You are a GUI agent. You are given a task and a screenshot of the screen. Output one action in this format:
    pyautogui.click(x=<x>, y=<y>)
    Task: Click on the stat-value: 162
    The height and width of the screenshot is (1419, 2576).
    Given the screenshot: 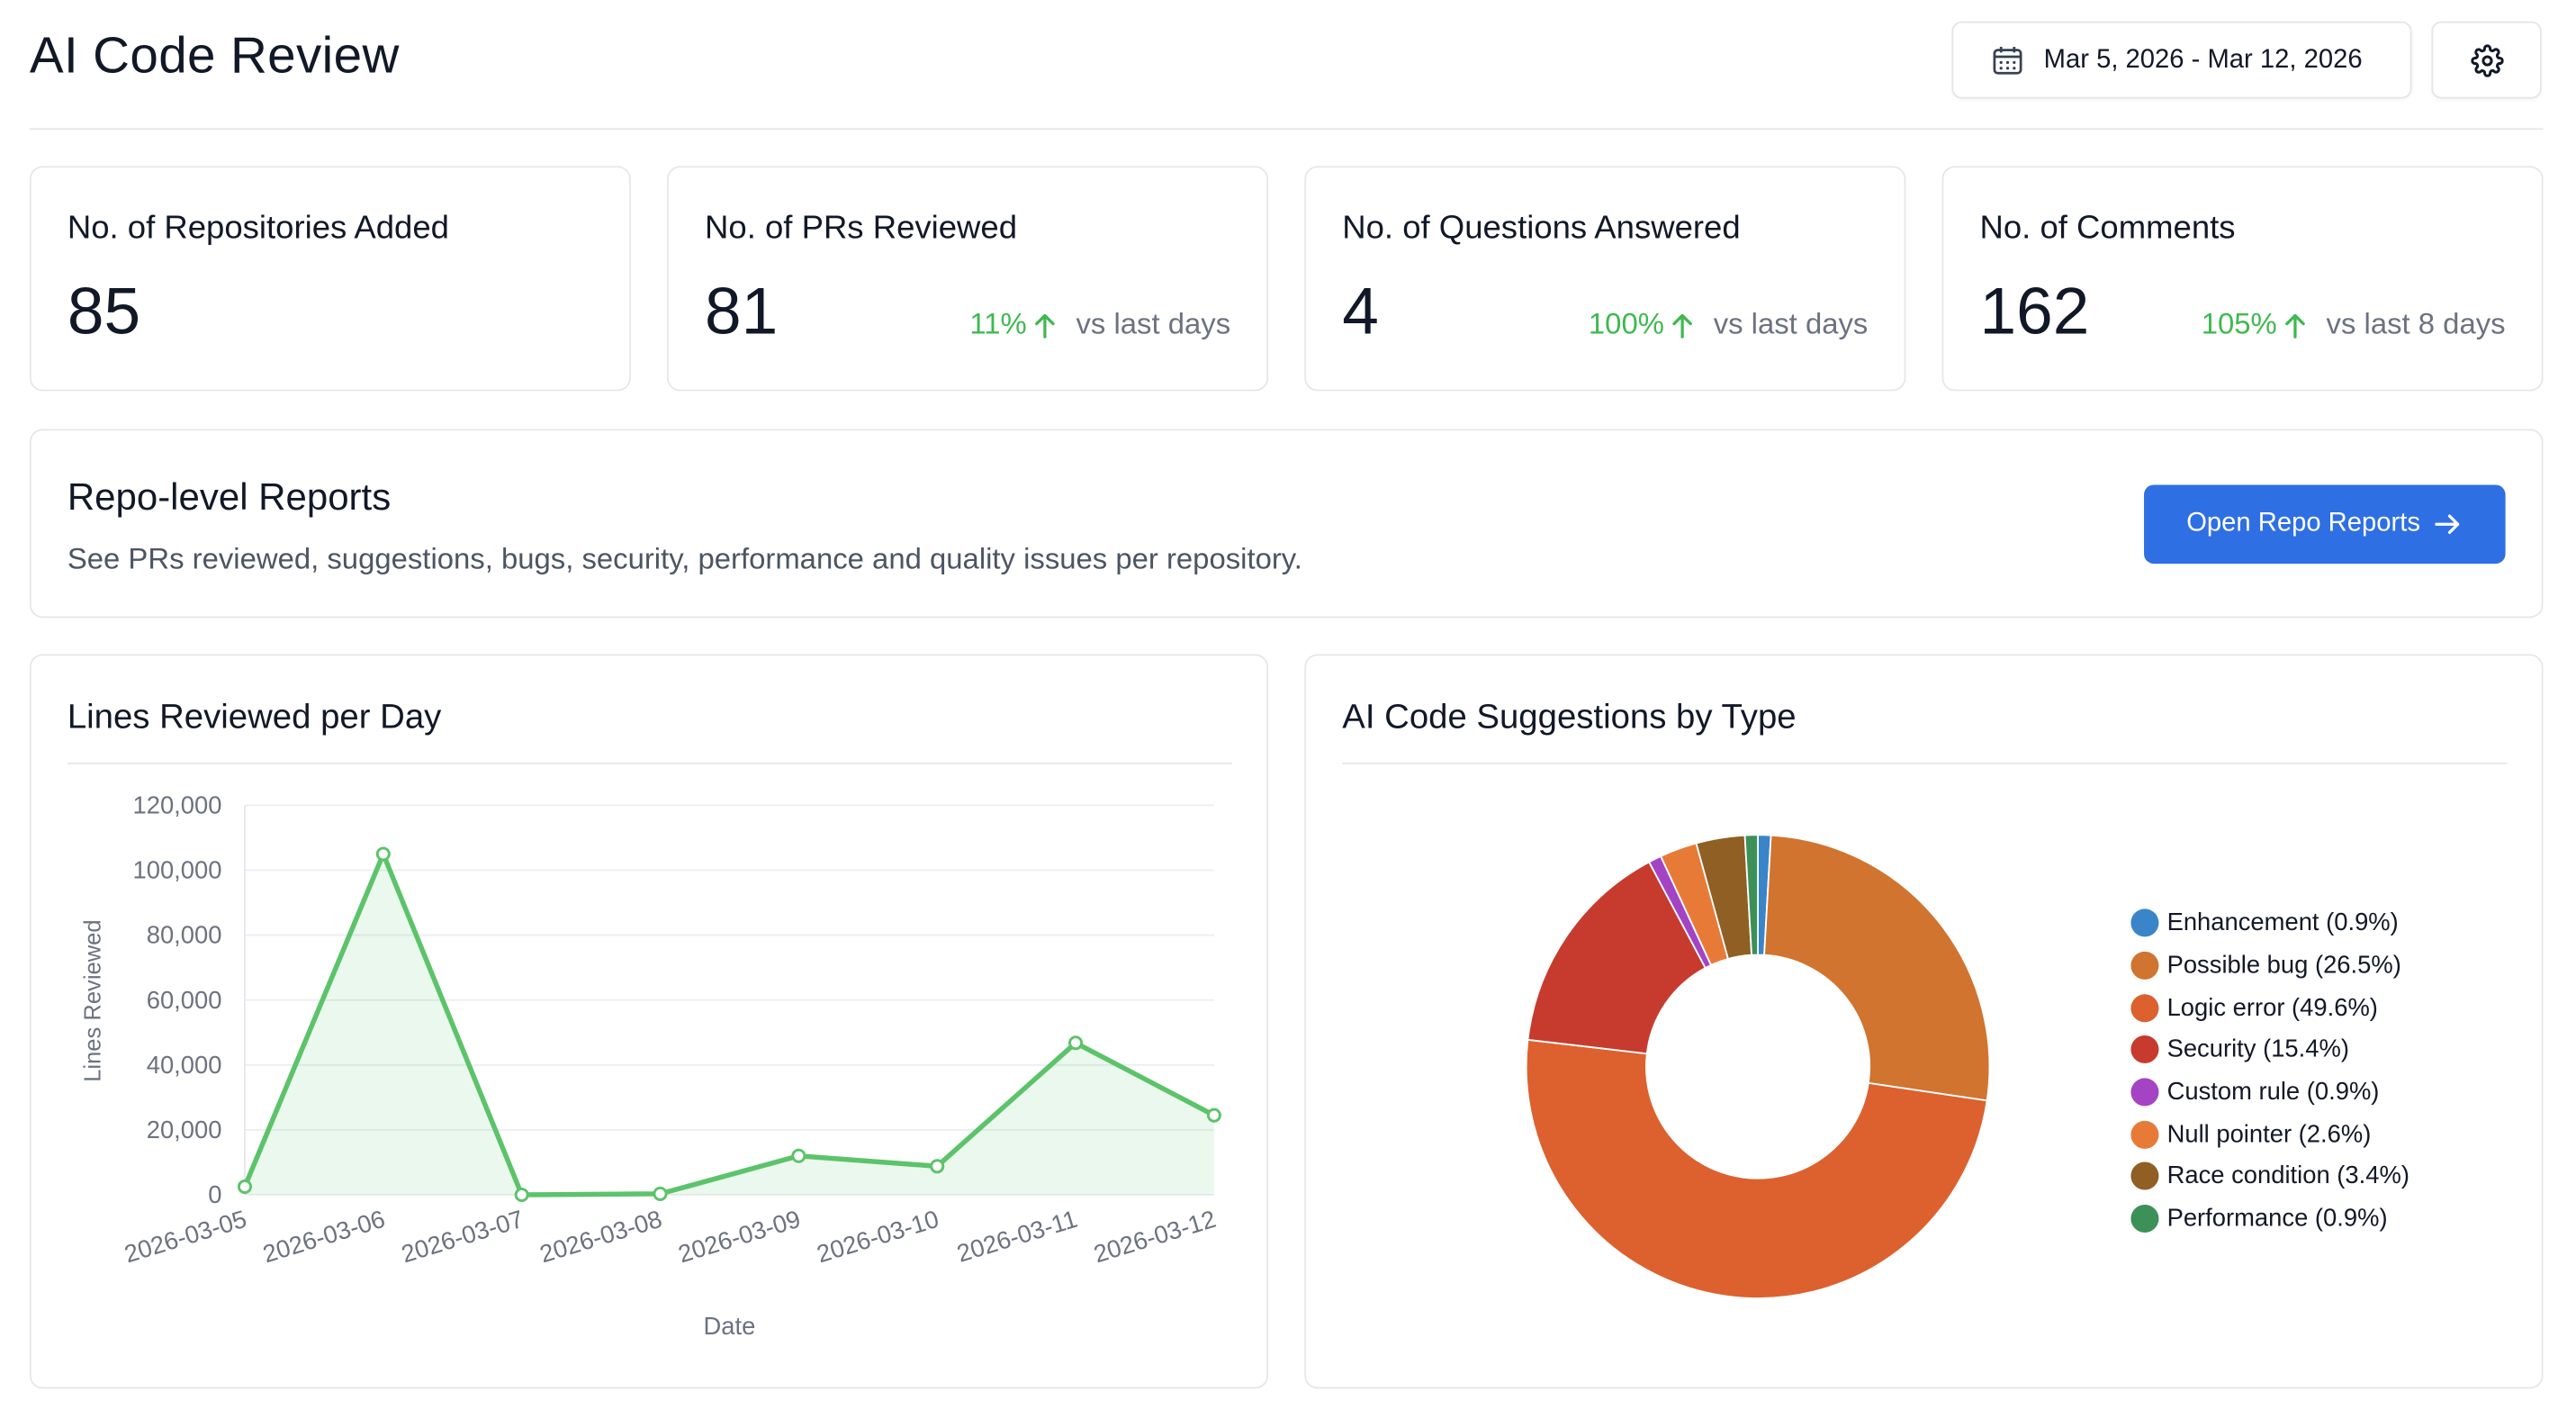 What is the action you would take?
    pyautogui.click(x=2034, y=312)
    